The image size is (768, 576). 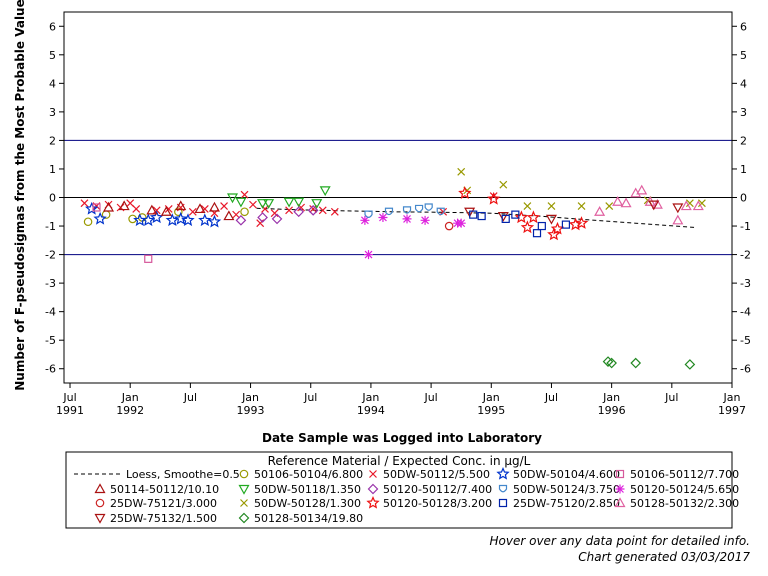 What do you see at coordinates (732, 410) in the screenshot?
I see `x-tick-year-label: 1997` at bounding box center [732, 410].